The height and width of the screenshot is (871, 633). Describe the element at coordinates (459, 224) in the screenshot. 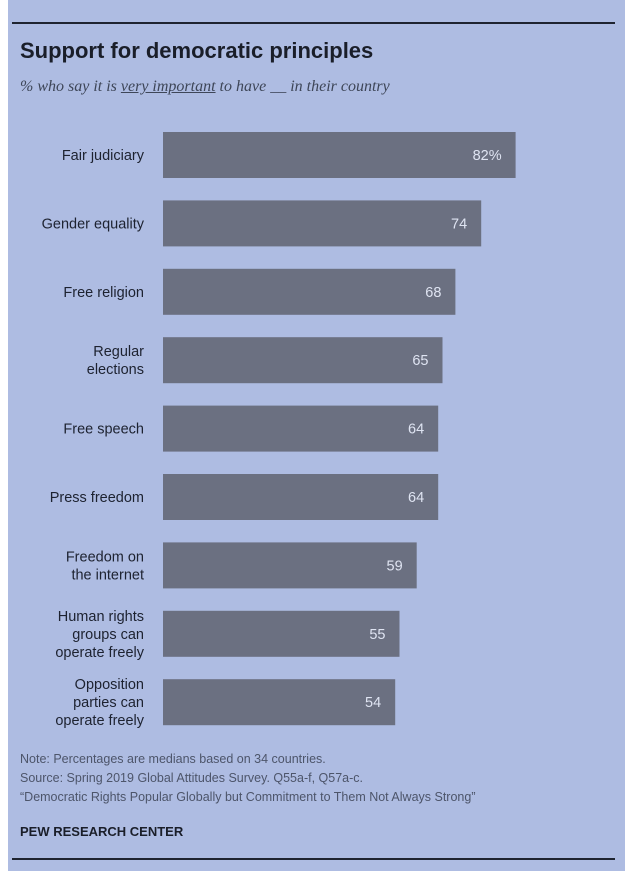

I see `bar-value-label: 74` at that location.